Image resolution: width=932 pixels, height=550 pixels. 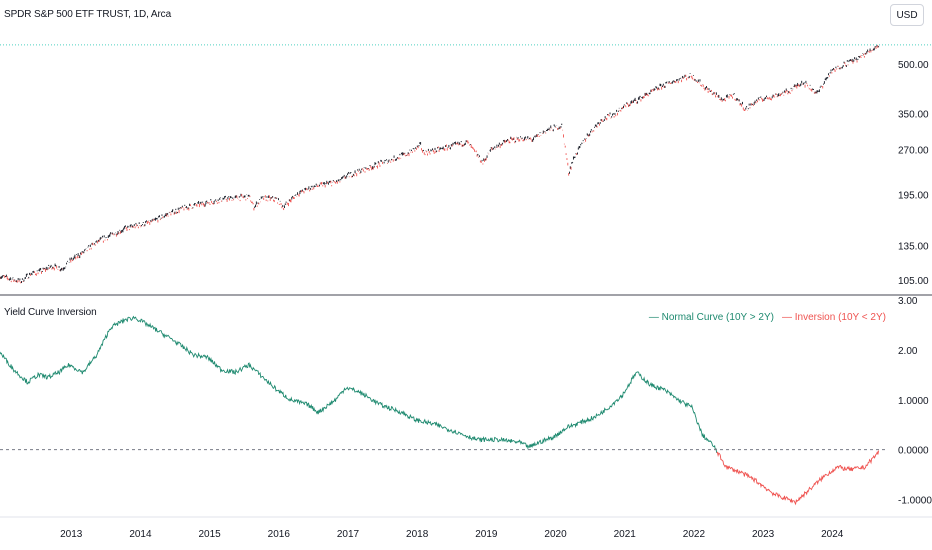 I want to click on indicator-axis-tick-label: -1.0000, so click(x=915, y=501).